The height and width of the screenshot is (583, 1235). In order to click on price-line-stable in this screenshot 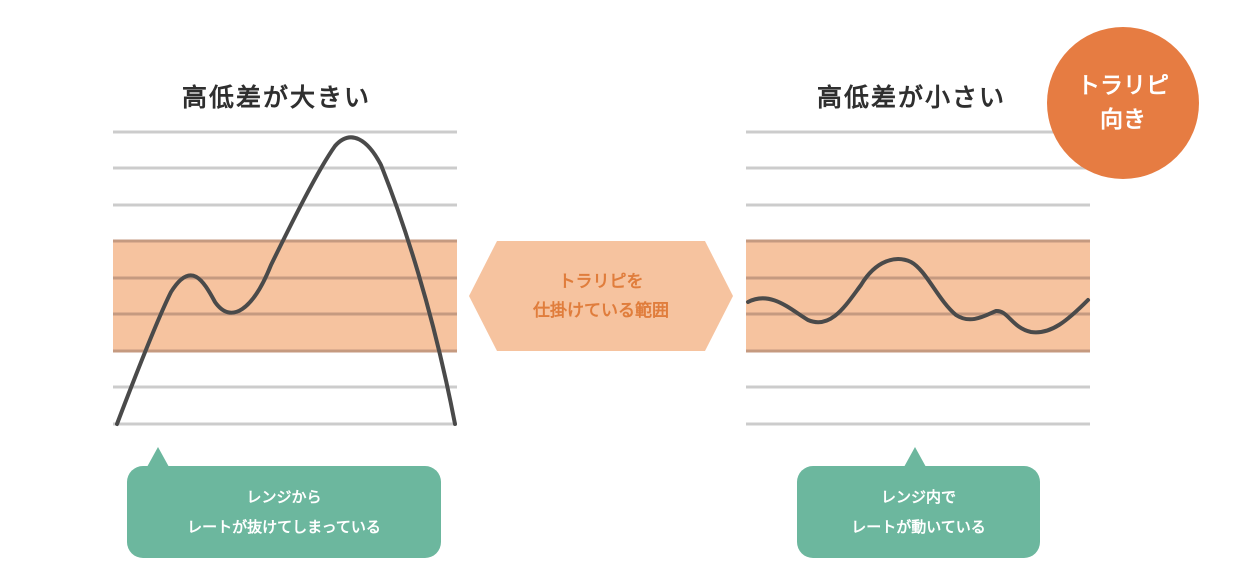, I will do `click(918, 296)`.